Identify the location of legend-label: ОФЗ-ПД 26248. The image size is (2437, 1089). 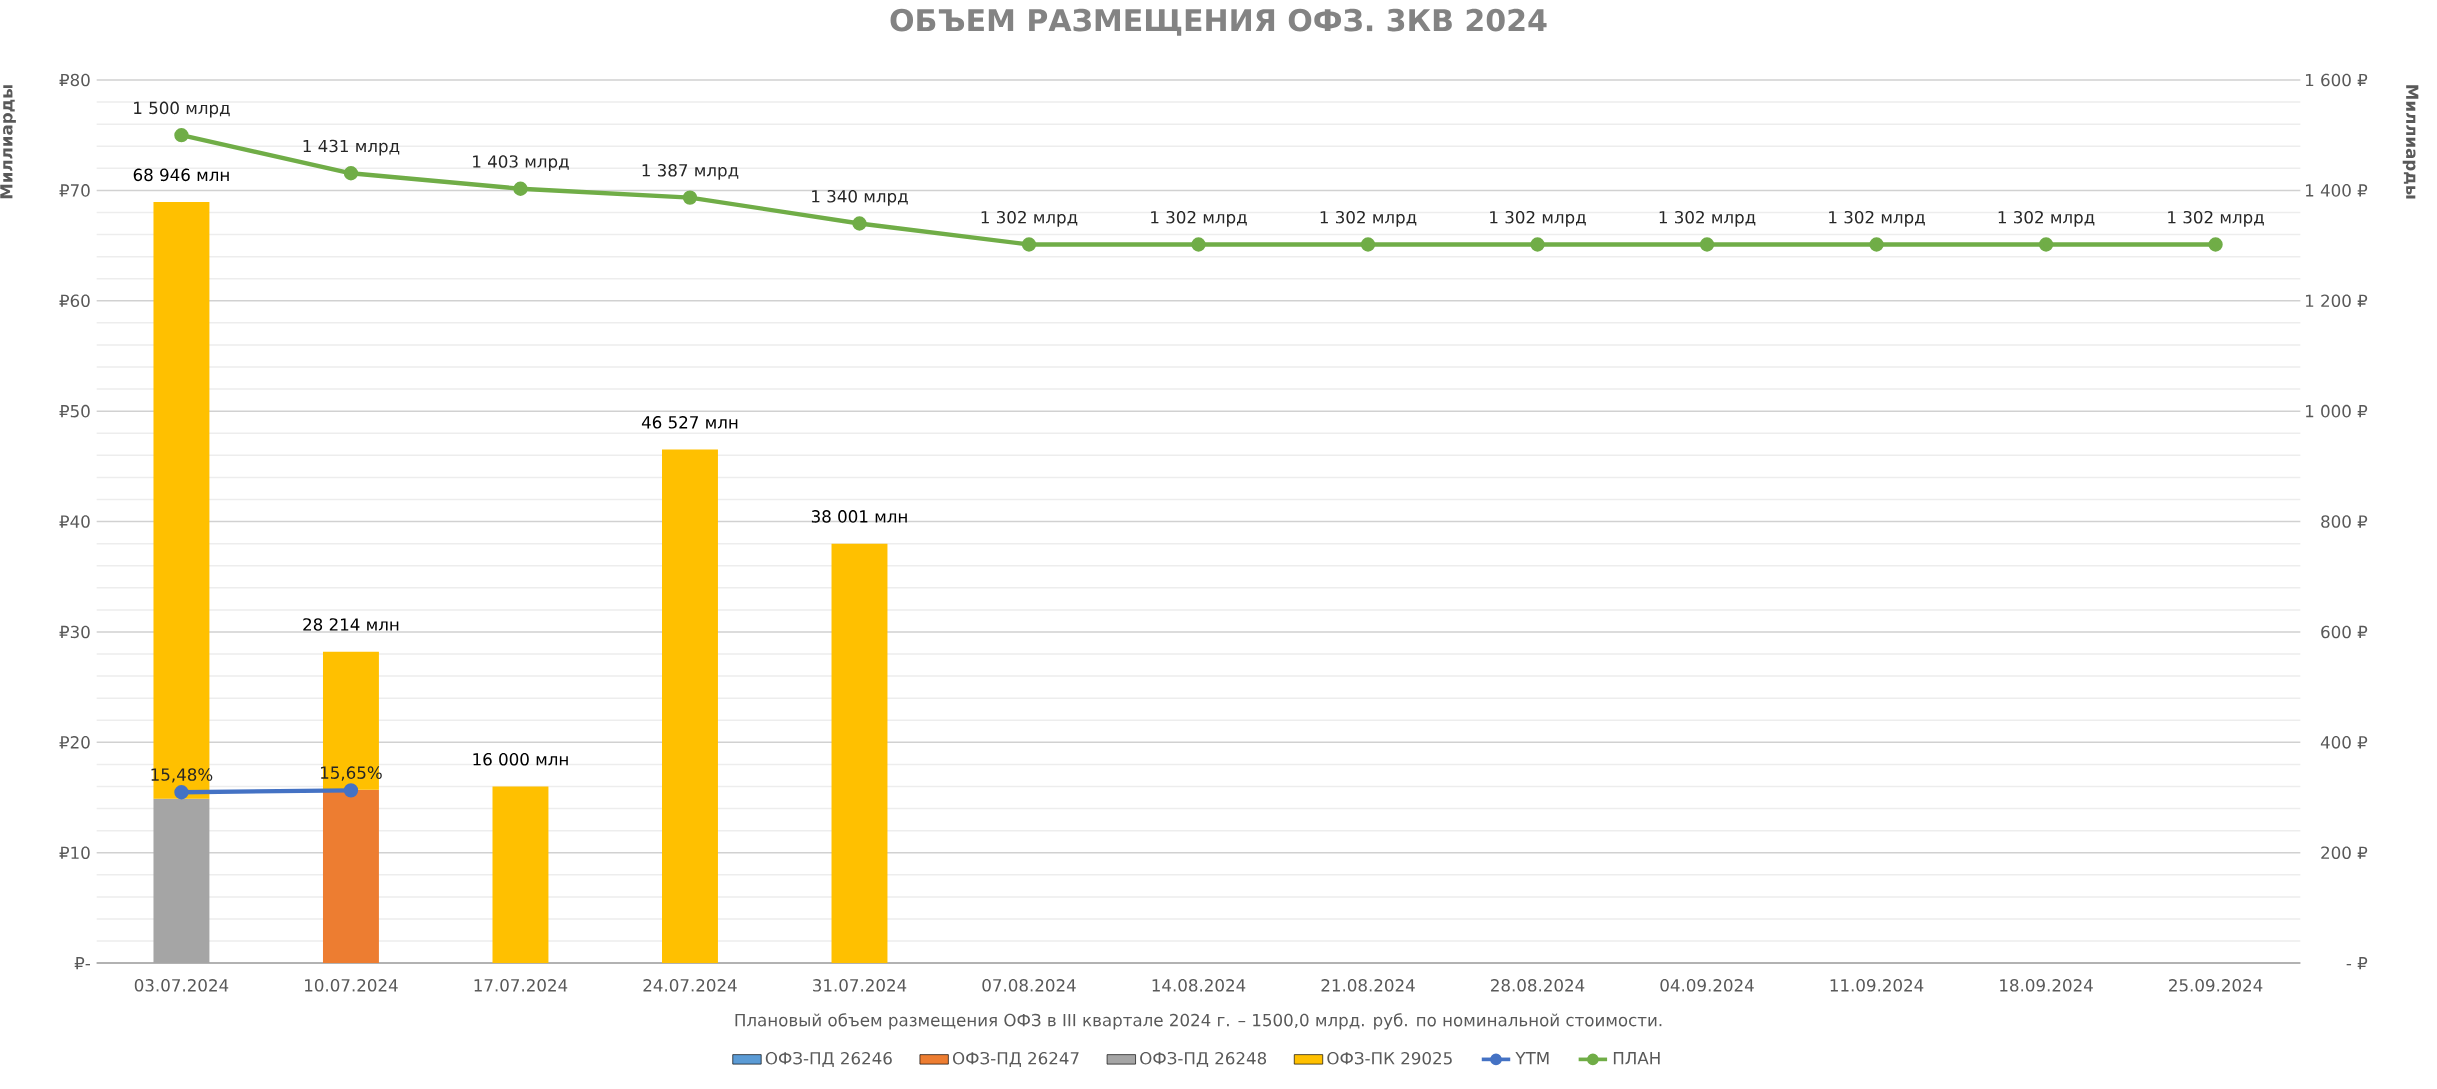
(1203, 1059).